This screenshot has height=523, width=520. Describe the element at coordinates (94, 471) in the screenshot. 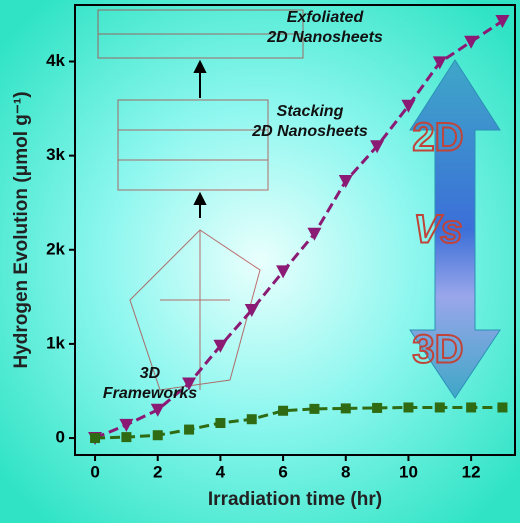

I see `x-tick-label: 0` at that location.